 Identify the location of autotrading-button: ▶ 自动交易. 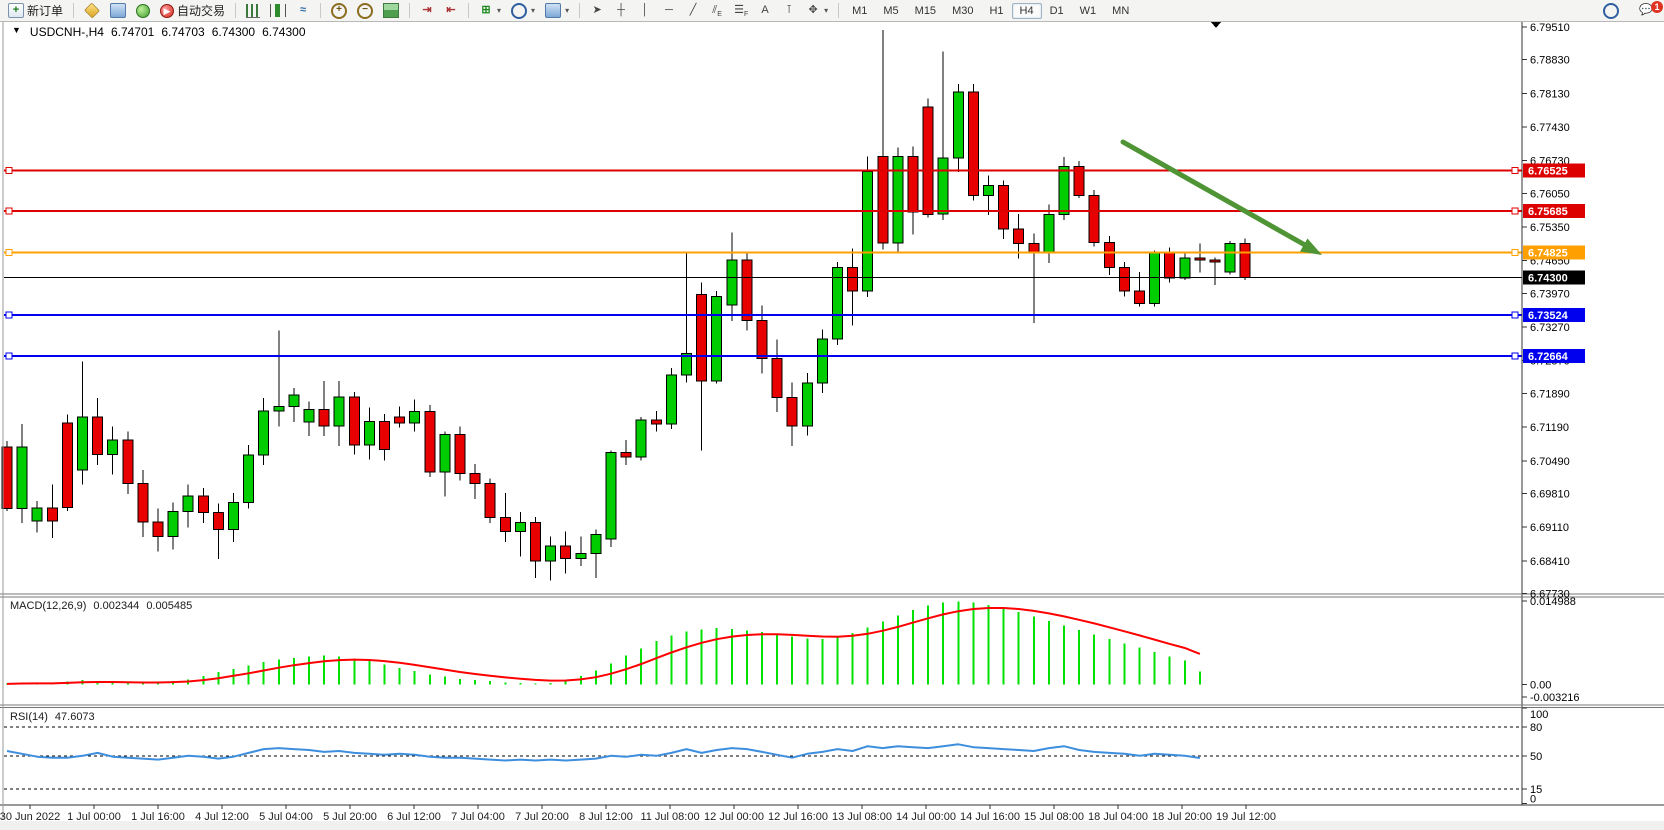
(192, 10).